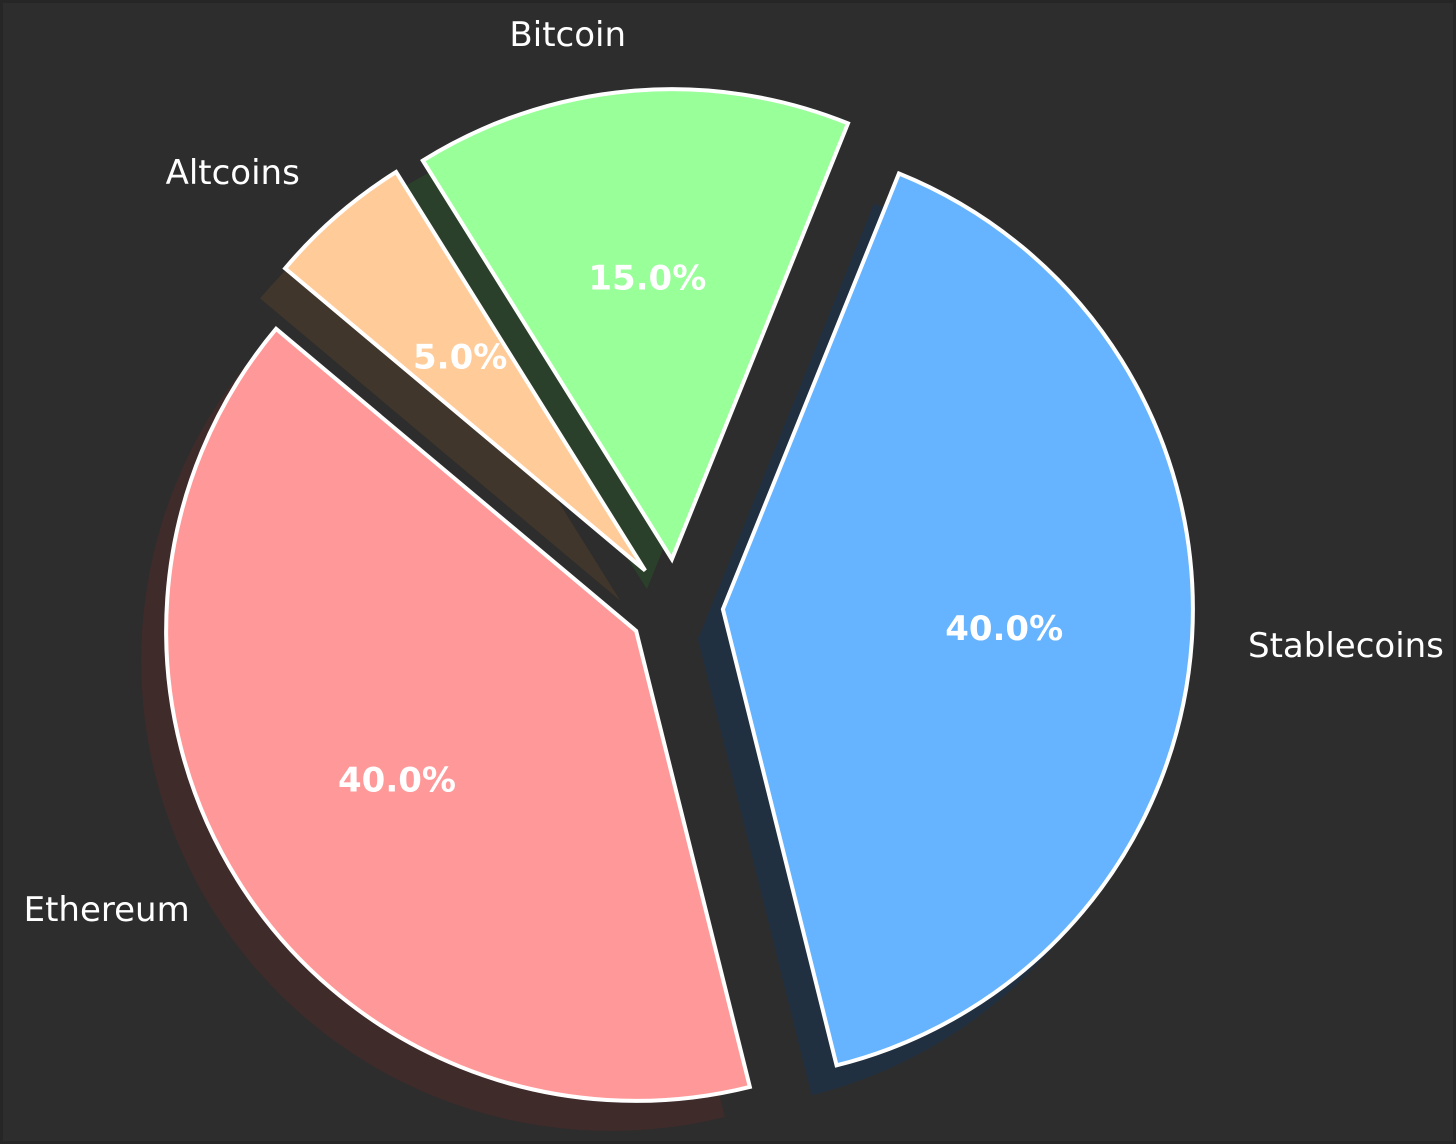 This screenshot has width=1456, height=1144. I want to click on slice-label-altcoins: Altcoins, so click(233, 173).